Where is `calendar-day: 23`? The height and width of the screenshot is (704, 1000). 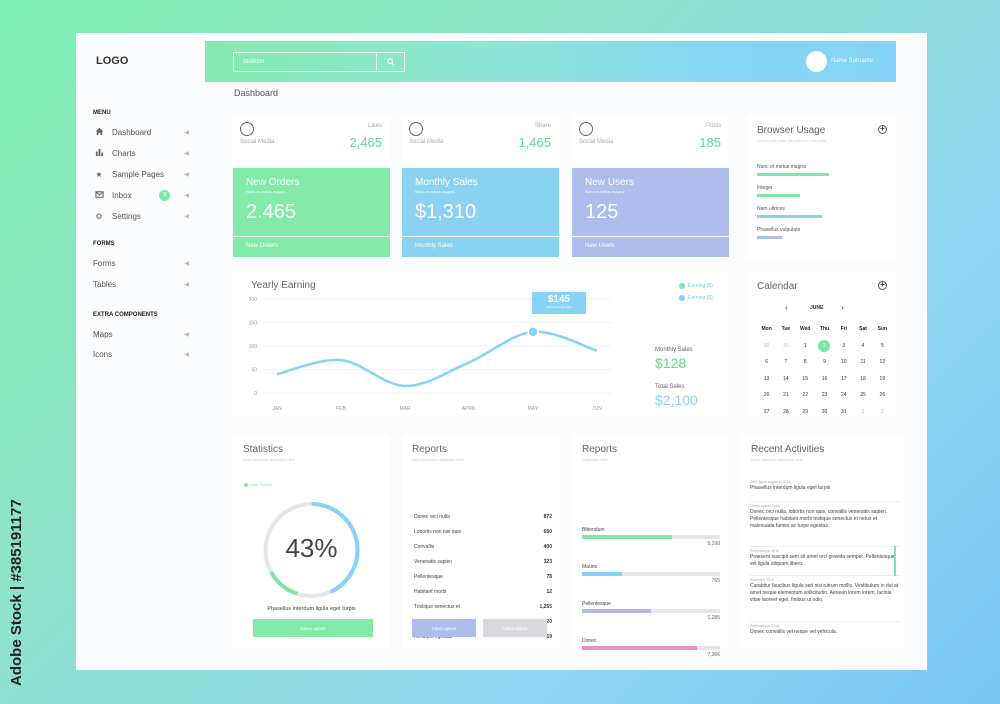 calendar-day: 23 is located at coordinates (824, 395).